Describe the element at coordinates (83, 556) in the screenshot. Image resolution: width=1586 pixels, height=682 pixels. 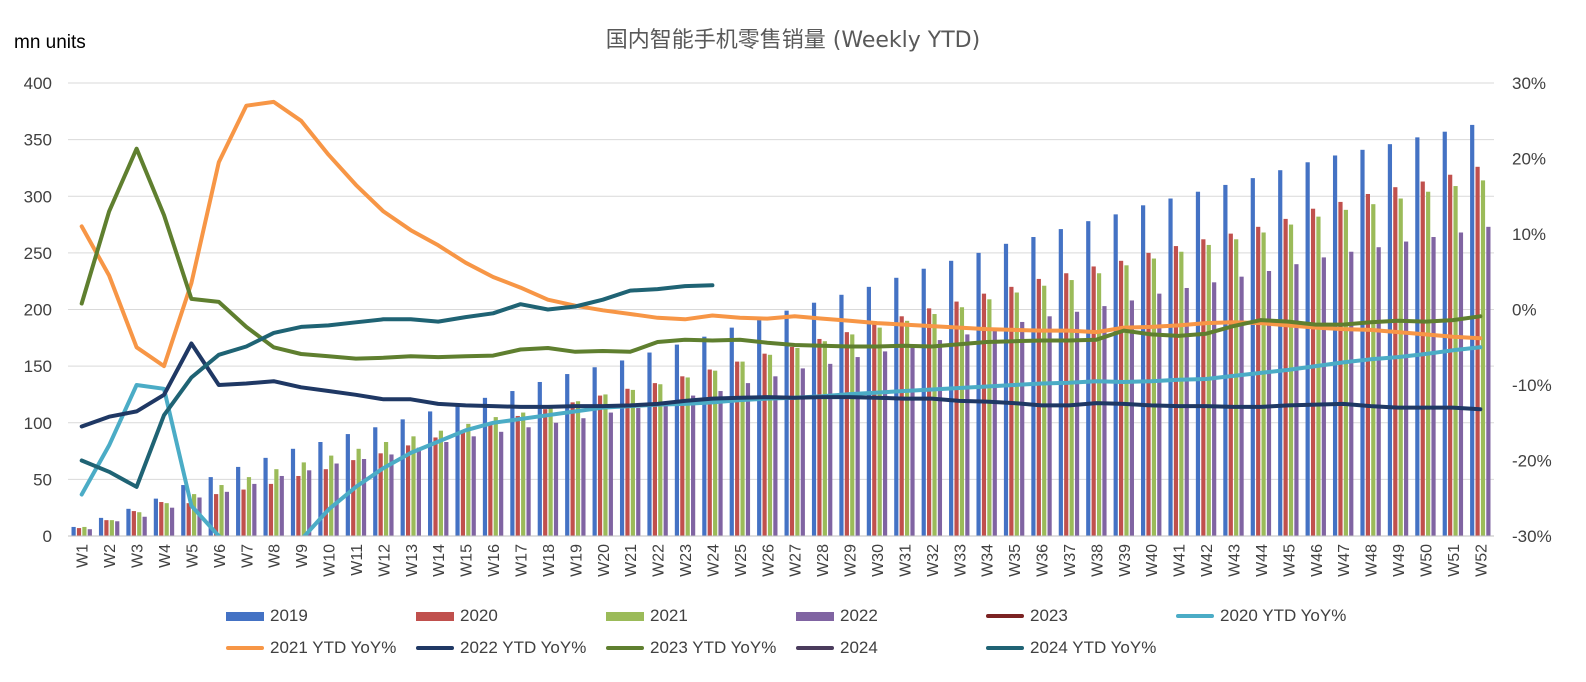
I see `x-axis-tick-label: W1` at that location.